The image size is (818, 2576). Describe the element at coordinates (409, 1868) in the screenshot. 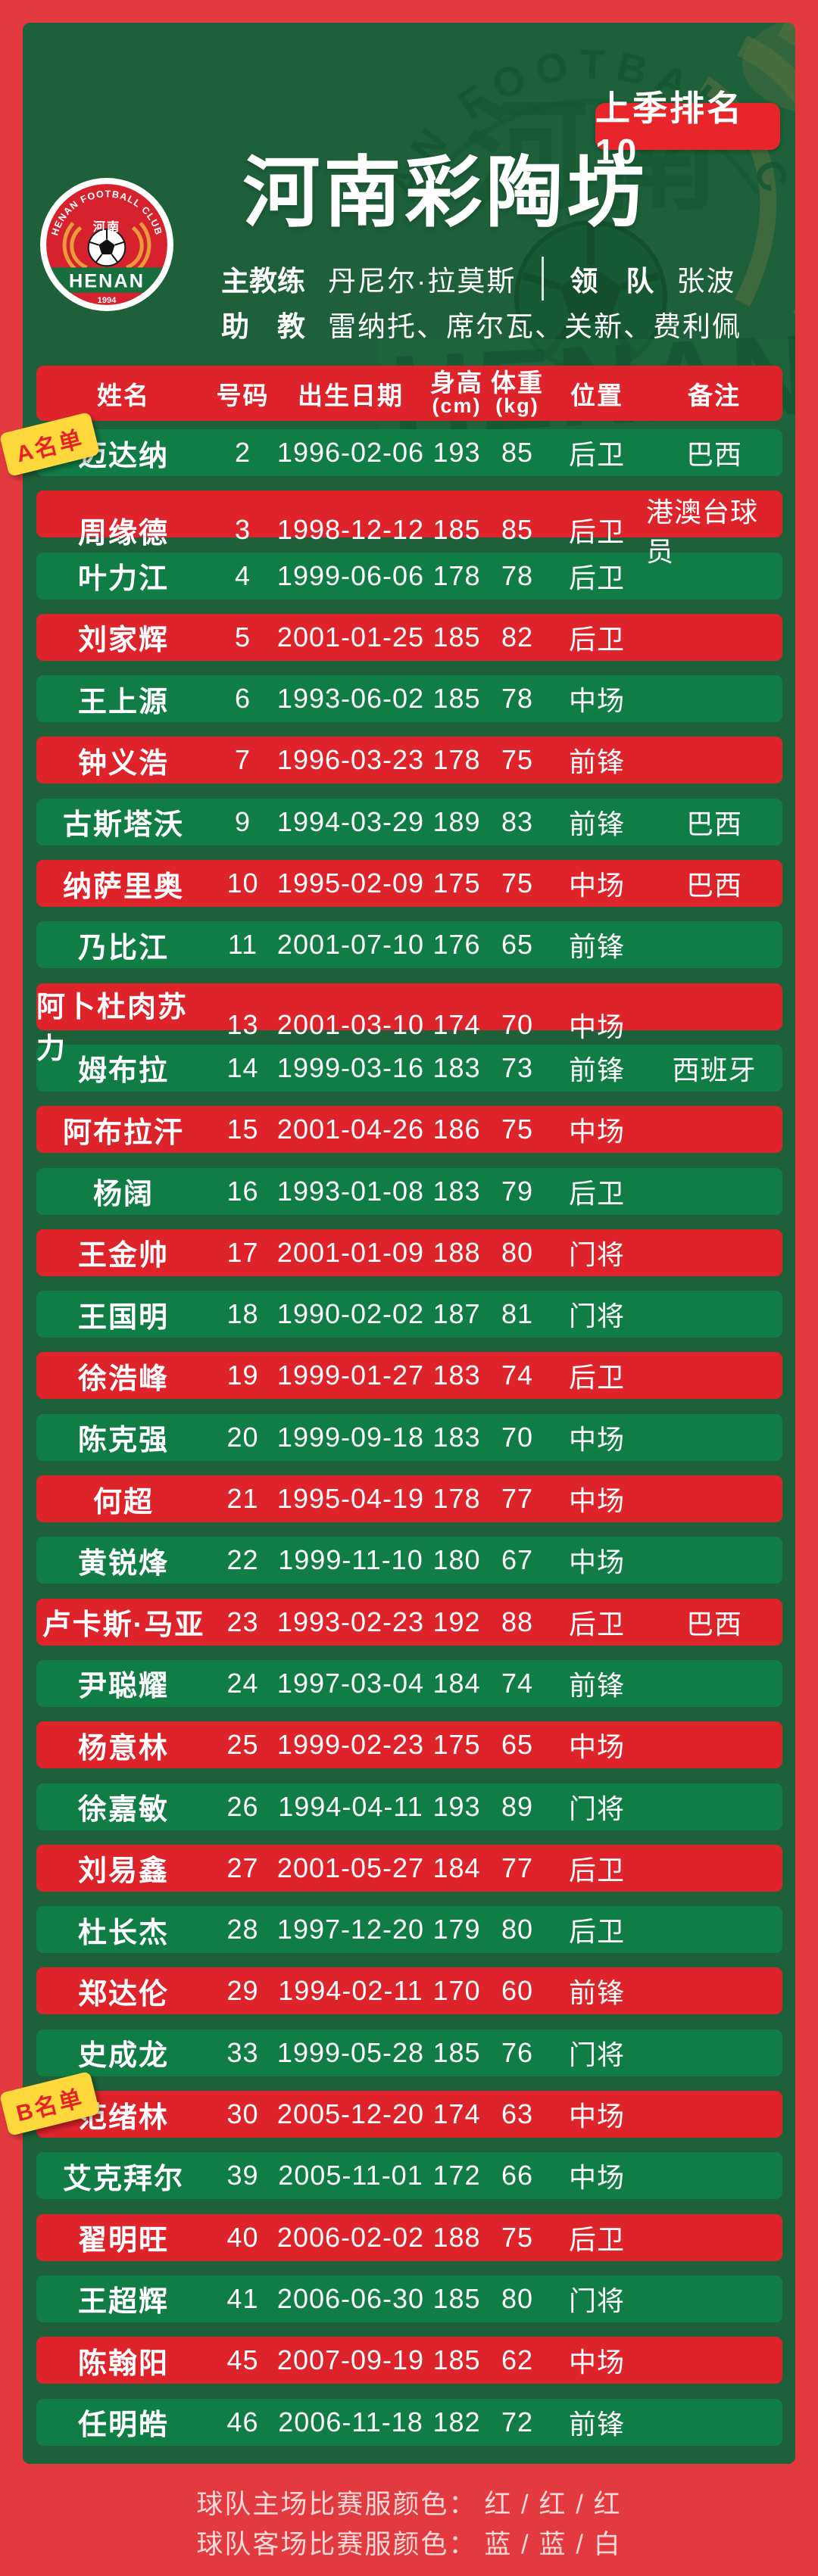

I see `table-row: 刘易鑫 27 2001-05-27 184 77 后卫` at that location.